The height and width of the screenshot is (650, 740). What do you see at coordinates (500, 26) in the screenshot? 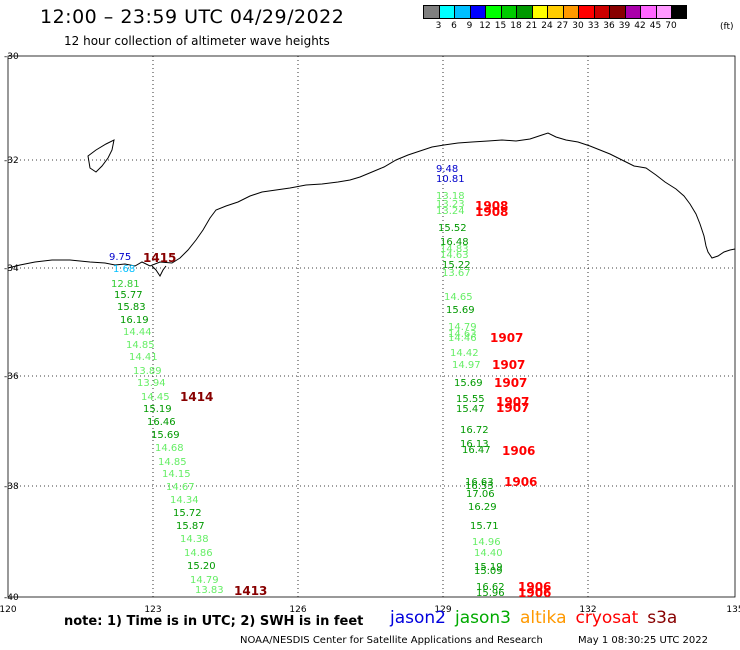
I see `color-scale-label: 15` at bounding box center [500, 26].